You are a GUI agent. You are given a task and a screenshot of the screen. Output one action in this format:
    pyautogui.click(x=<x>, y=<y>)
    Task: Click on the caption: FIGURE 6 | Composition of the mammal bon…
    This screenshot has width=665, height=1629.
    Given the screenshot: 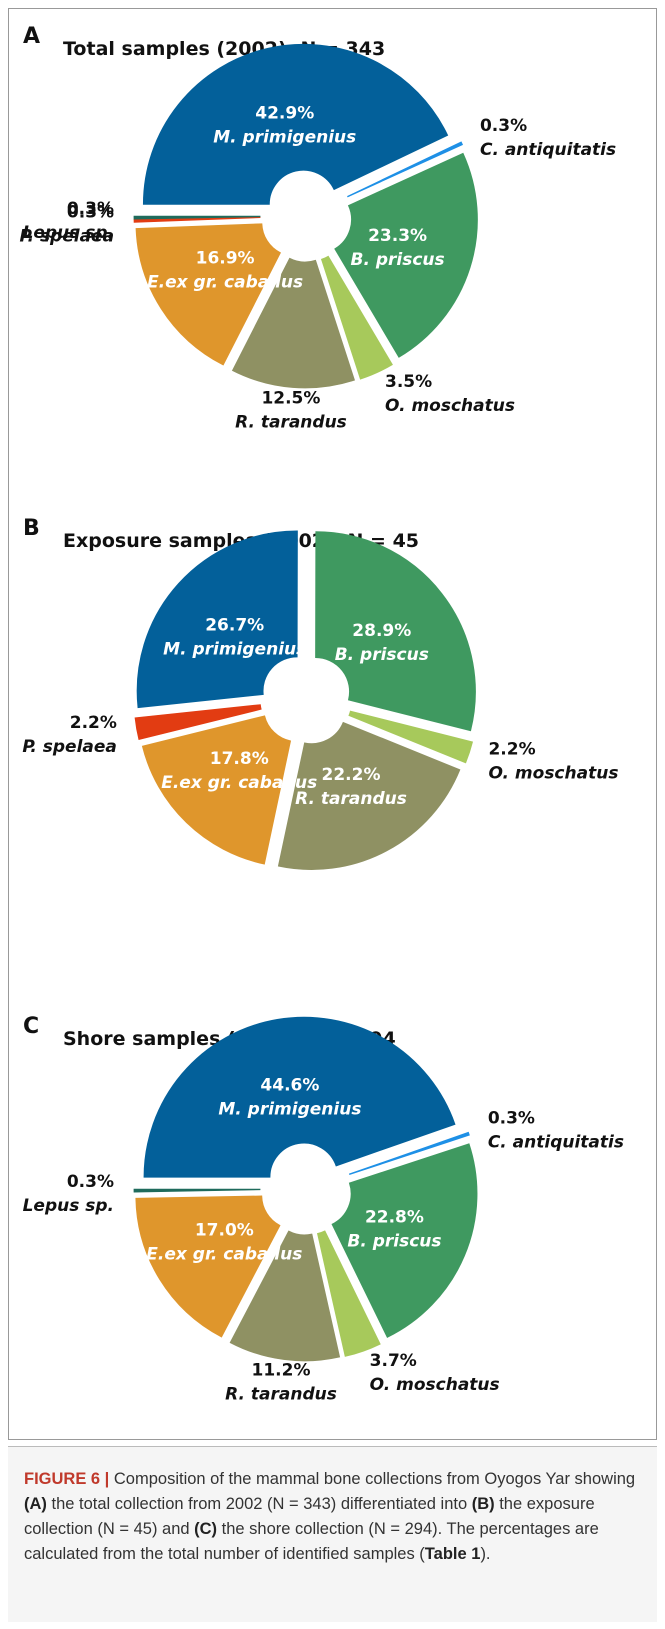 What is the action you would take?
    pyautogui.click(x=332, y=1534)
    